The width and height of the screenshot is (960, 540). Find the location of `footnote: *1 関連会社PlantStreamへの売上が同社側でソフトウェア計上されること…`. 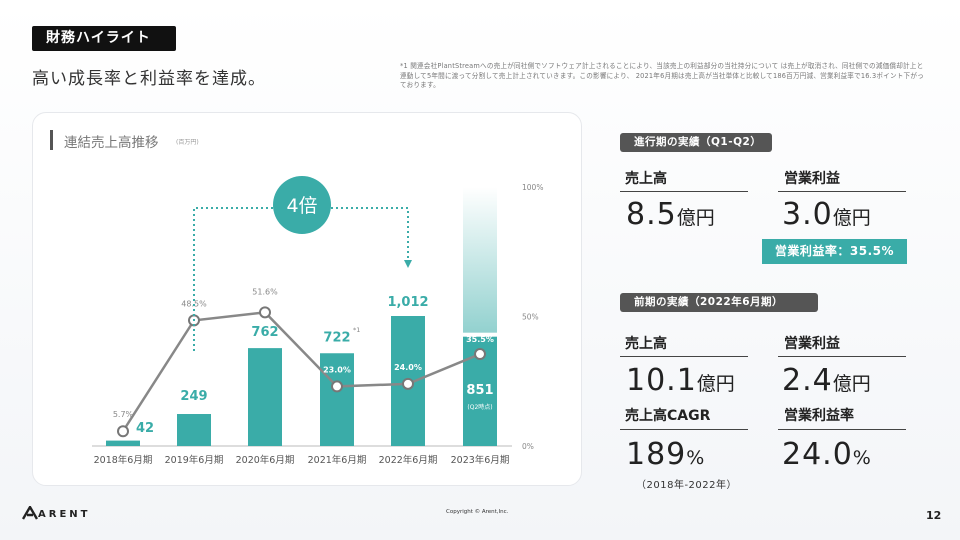

footnote: *1 関連会社PlantStreamへの売上が同社側でソフトウェア計上されること… is located at coordinates (662, 76).